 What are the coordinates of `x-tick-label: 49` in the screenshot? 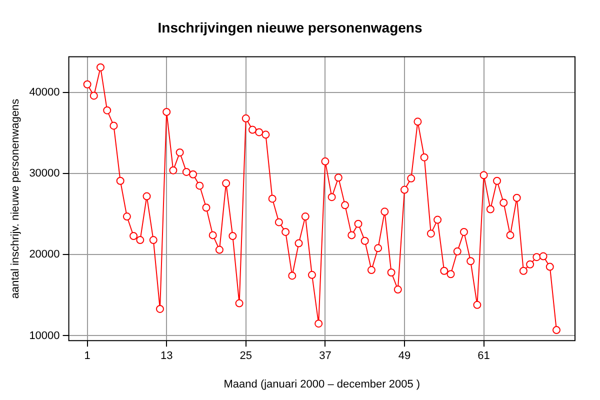 It's located at (404, 356).